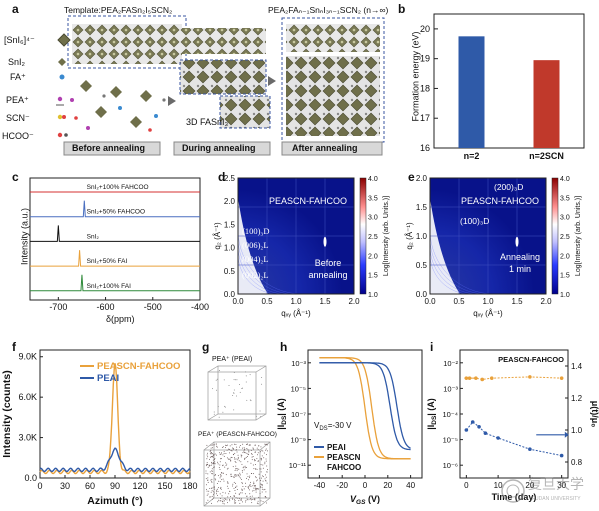  Describe the element at coordinates (372, 499) in the screenshot. I see `chart-h-xlabel-unit: (V)` at that location.